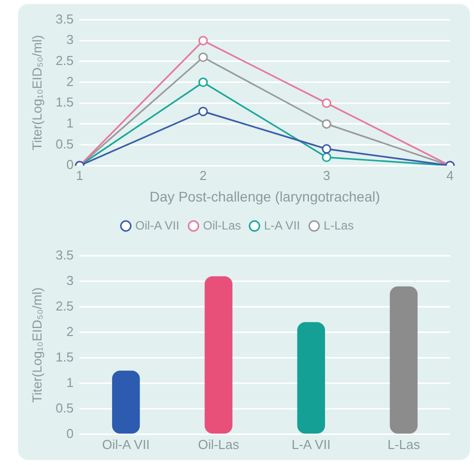  What do you see at coordinates (311, 444) in the screenshot?
I see `x-tick-label: L-A VII` at bounding box center [311, 444].